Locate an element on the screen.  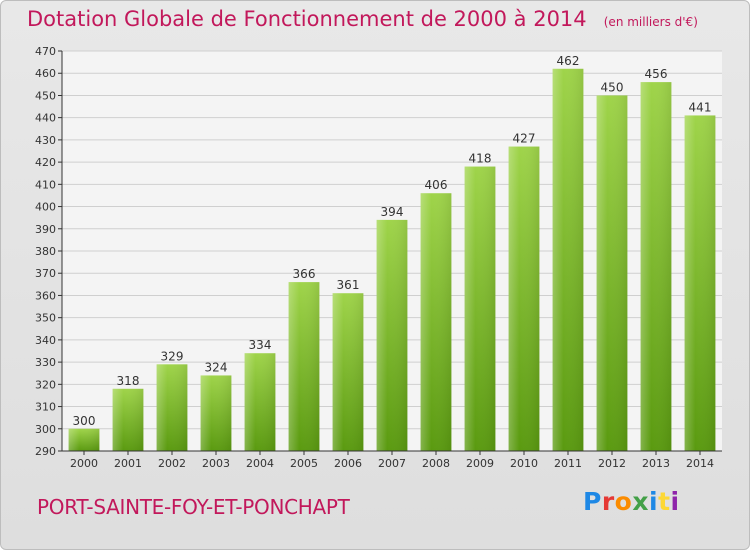
y-tick-label: 290 is located at coordinates (45, 451).